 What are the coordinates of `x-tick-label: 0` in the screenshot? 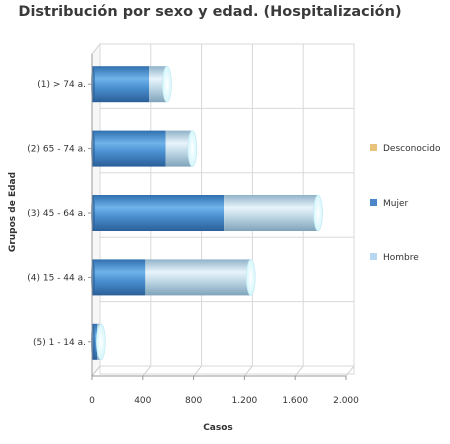 It's located at (92, 401).